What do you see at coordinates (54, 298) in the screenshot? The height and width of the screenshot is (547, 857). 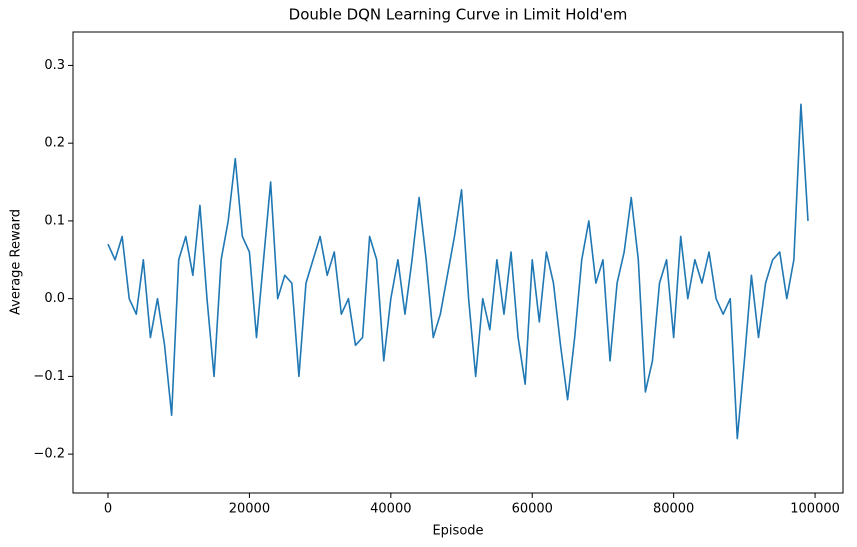 I see `y-tick-label: 0.0` at bounding box center [54, 298].